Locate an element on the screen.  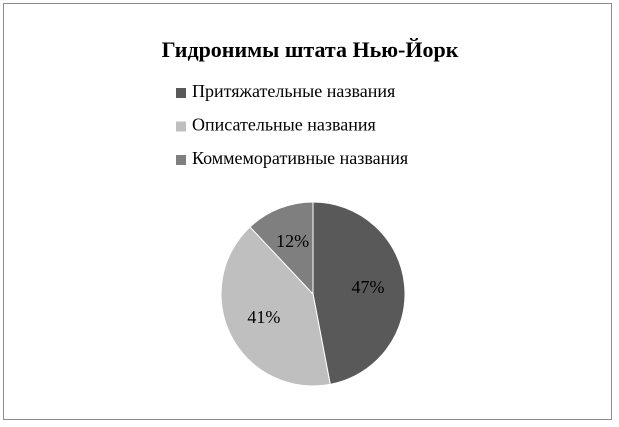
chart-title: Гидронимы штата Нью-Йорк is located at coordinates (310, 49).